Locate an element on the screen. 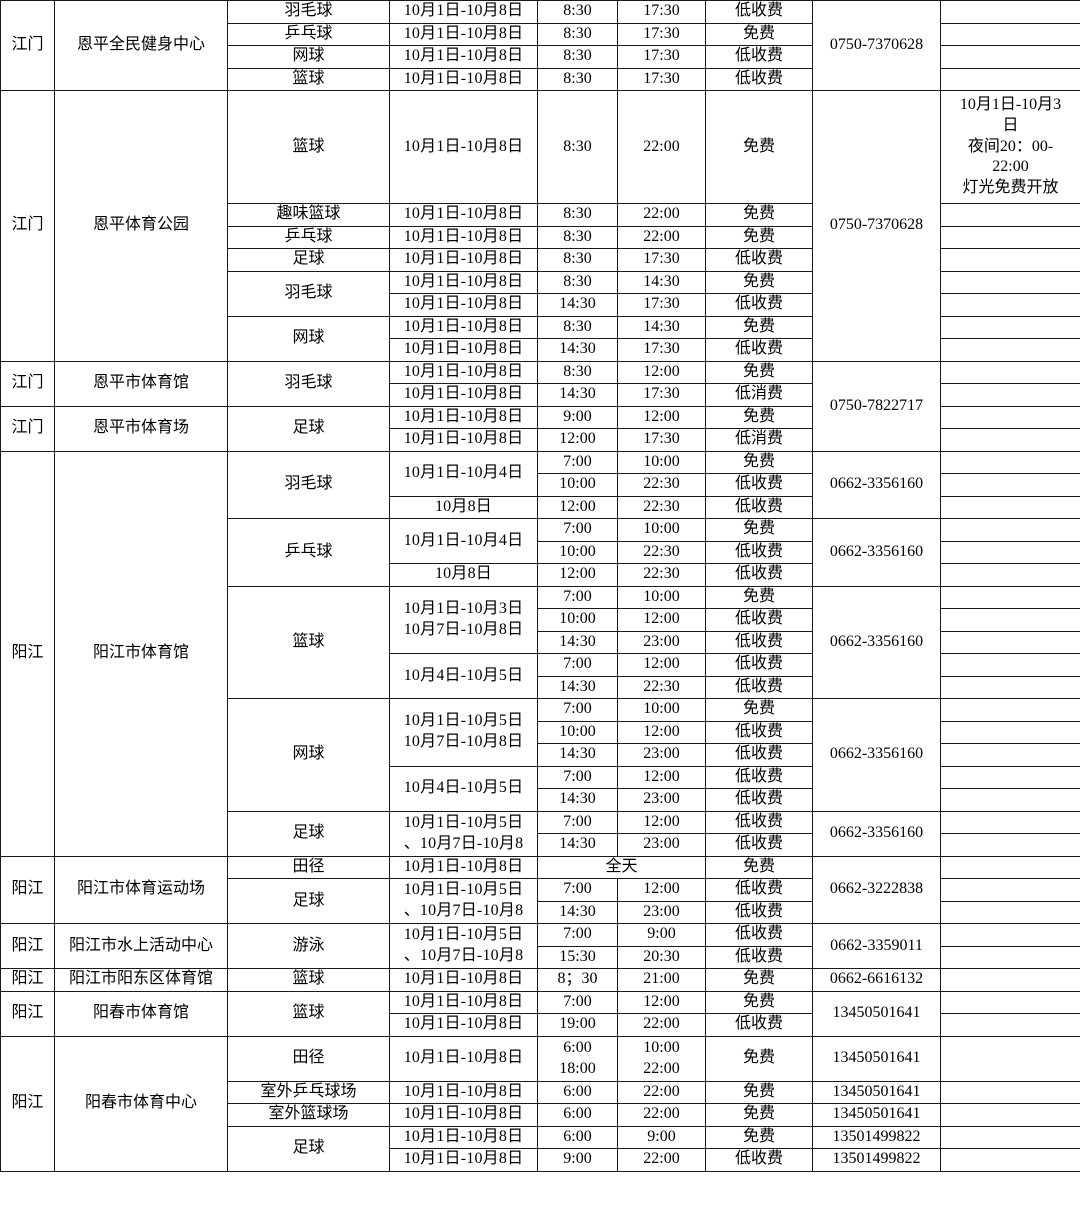 The width and height of the screenshot is (1080, 1223). venue-cell: 恩平体育公园 is located at coordinates (141, 226).